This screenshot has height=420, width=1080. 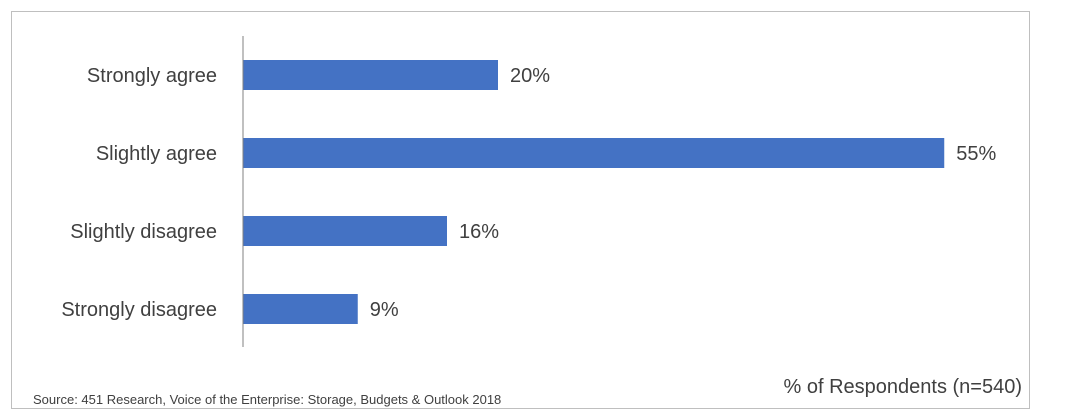 I want to click on bar-strongly-disagree, so click(x=300, y=309).